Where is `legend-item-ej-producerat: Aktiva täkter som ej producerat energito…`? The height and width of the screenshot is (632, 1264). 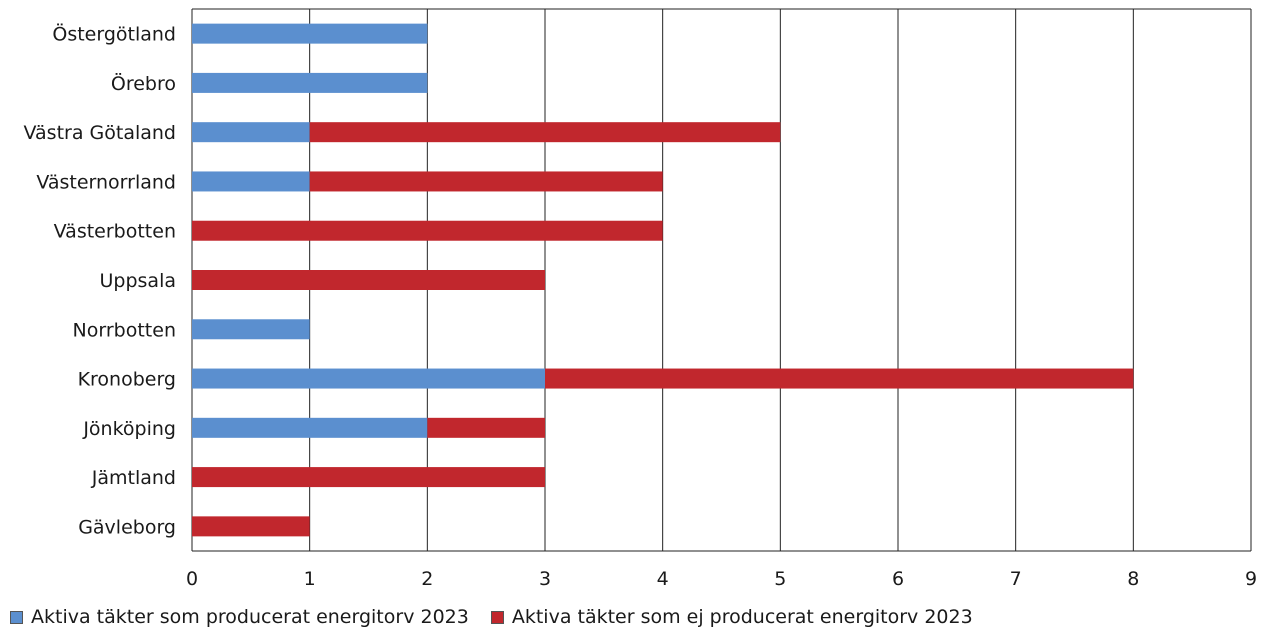 legend-item-ej-producerat: Aktiva täkter som ej producerat energito… is located at coordinates (731, 617).